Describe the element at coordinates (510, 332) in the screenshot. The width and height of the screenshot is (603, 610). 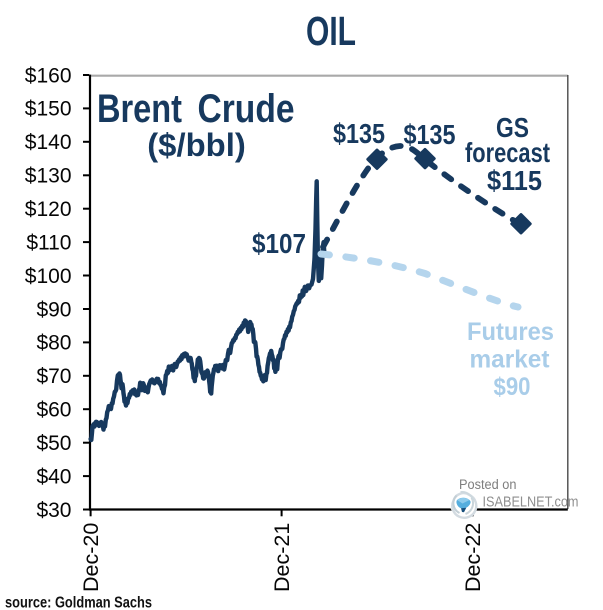
I see `svg-text: Futures` at that location.